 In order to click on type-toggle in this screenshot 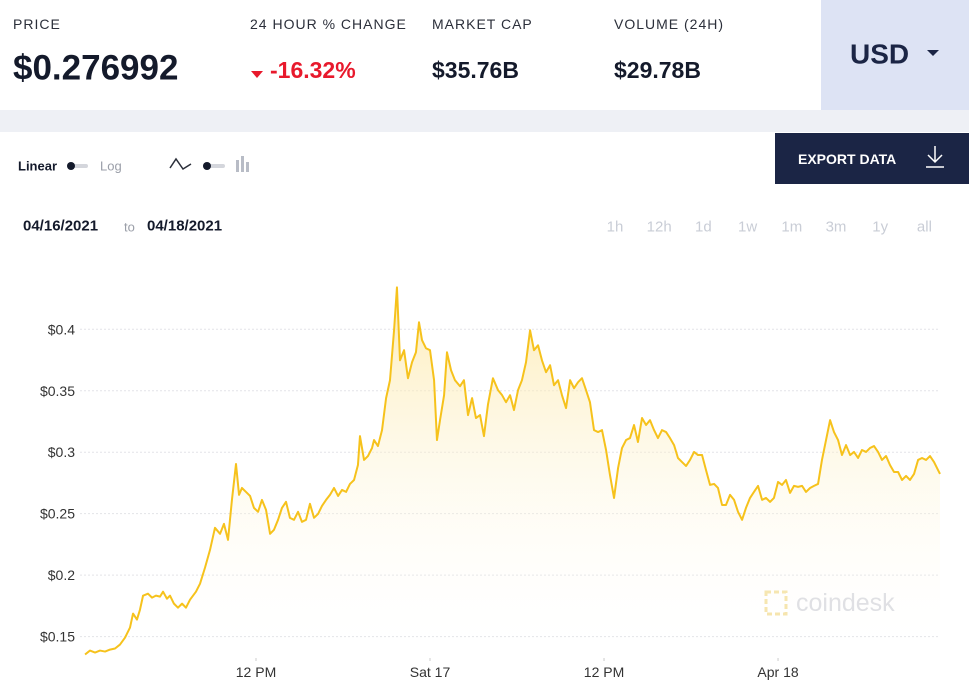, I will do `click(214, 166)`.